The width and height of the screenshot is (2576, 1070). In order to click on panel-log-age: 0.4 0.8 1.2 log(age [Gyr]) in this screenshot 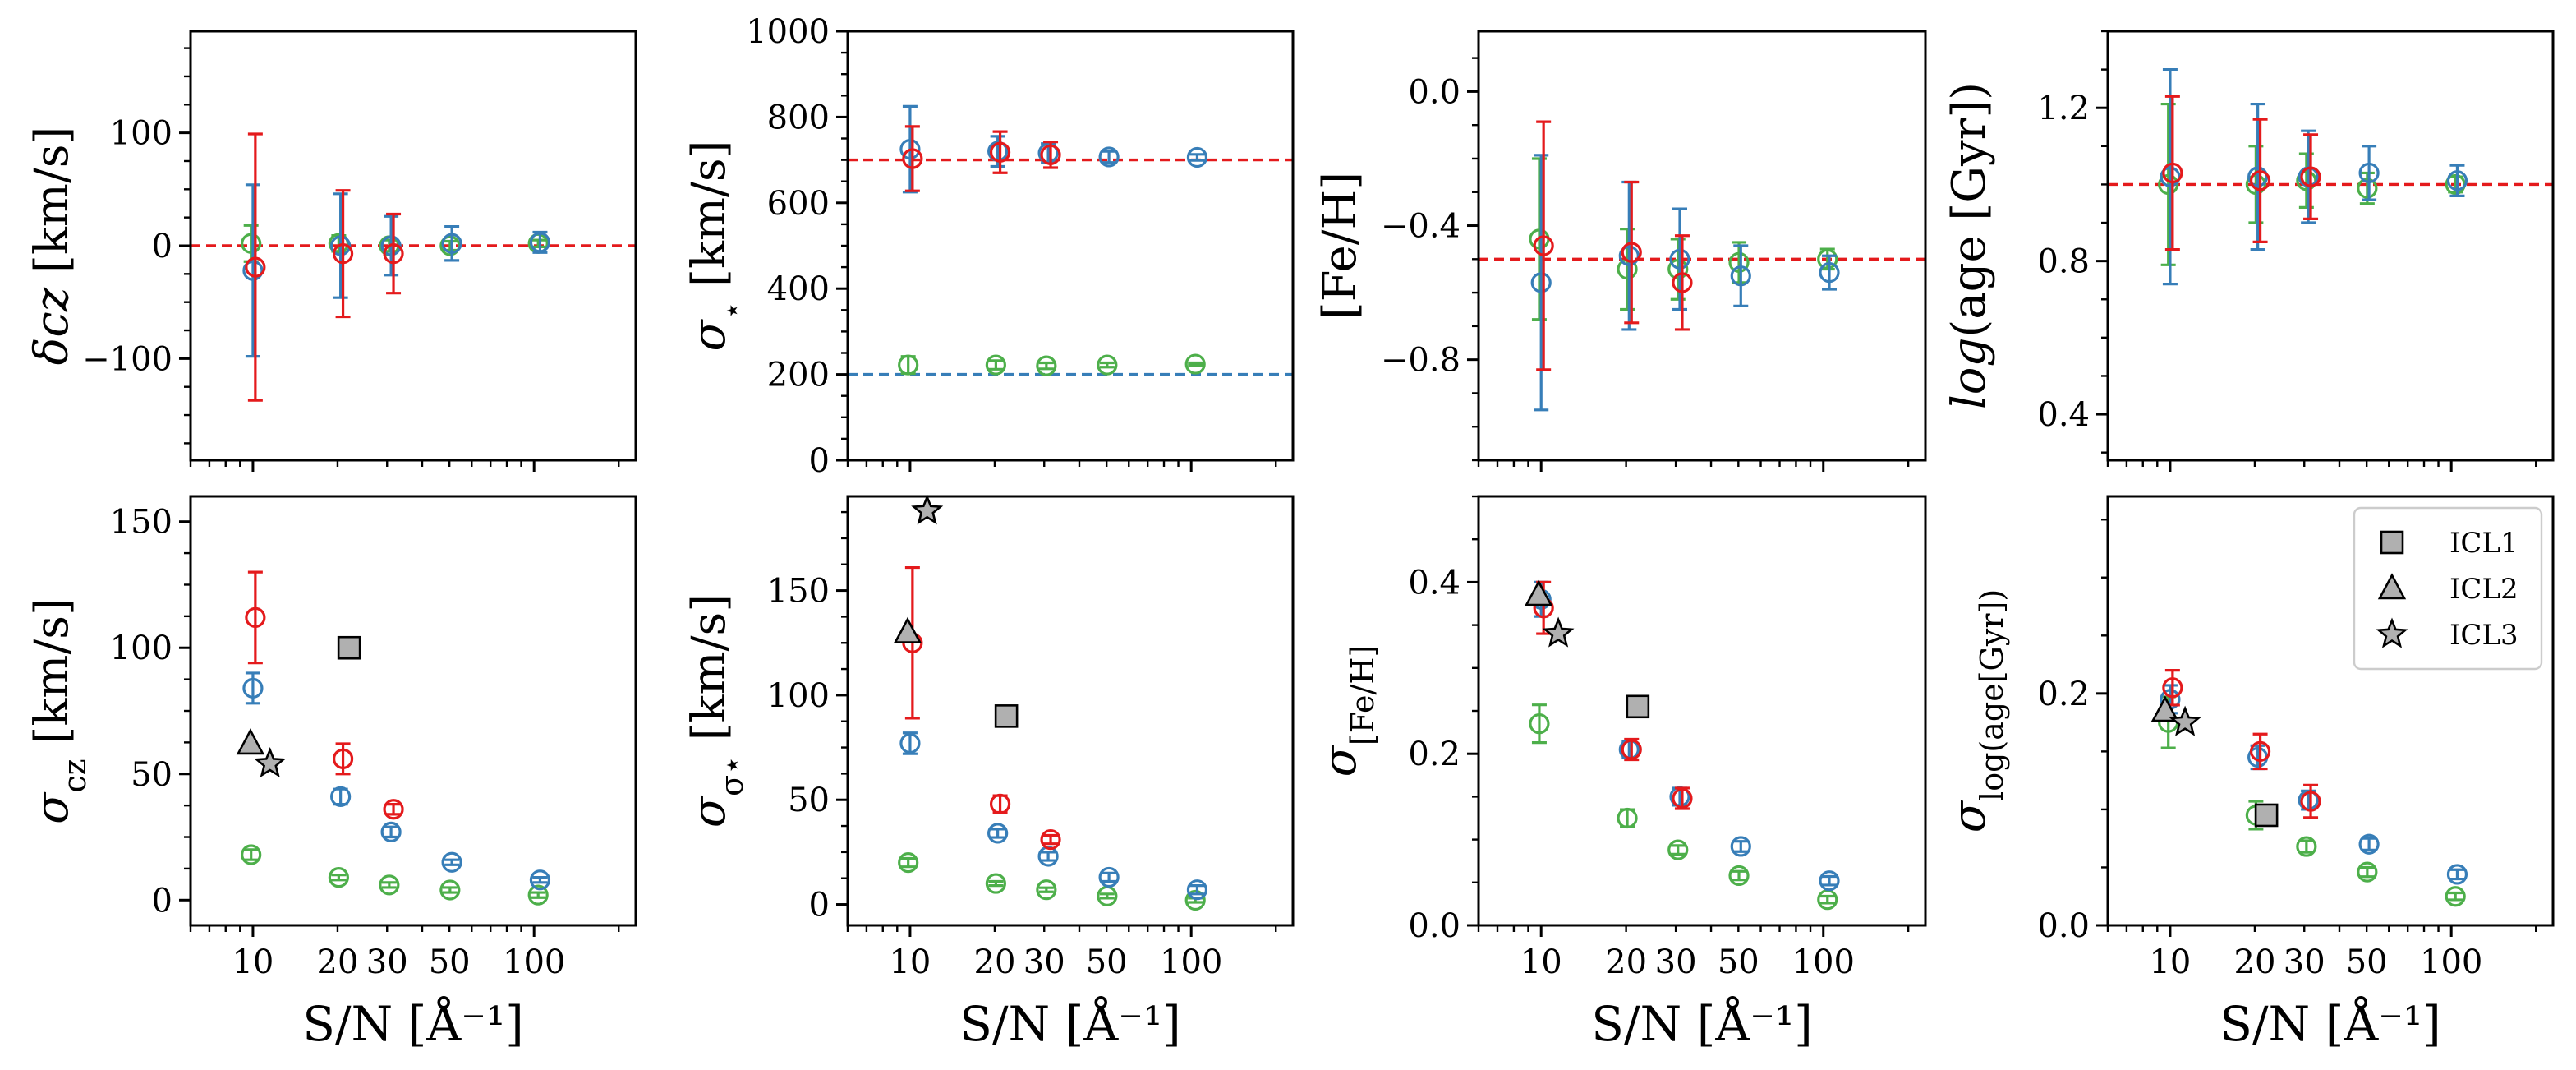, I will do `click(2249, 251)`.